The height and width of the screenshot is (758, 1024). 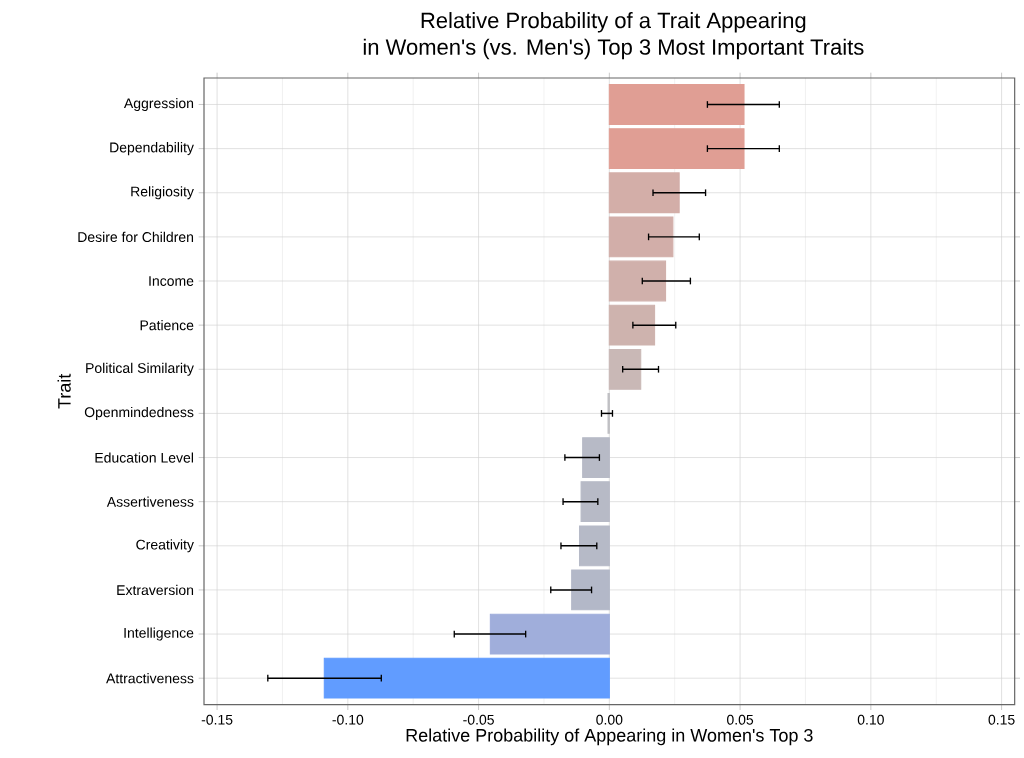 I want to click on chart-subtitle: in Women's (vs. Men's) Top 3 Most Important Traits, so click(x=613, y=49).